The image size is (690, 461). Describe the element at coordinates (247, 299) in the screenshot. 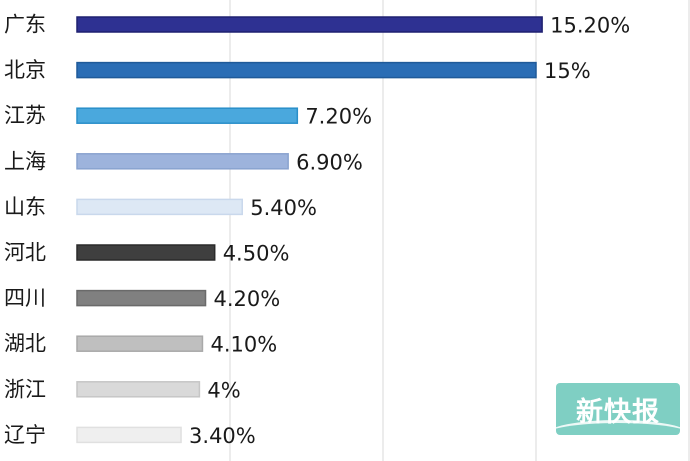

I see `value-label: 4.20%` at that location.